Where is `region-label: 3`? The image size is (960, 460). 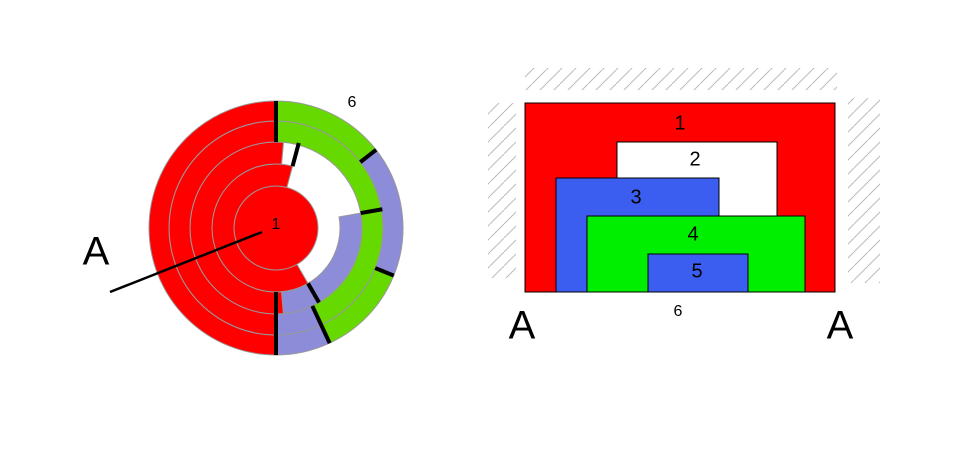 region-label: 3 is located at coordinates (635, 197).